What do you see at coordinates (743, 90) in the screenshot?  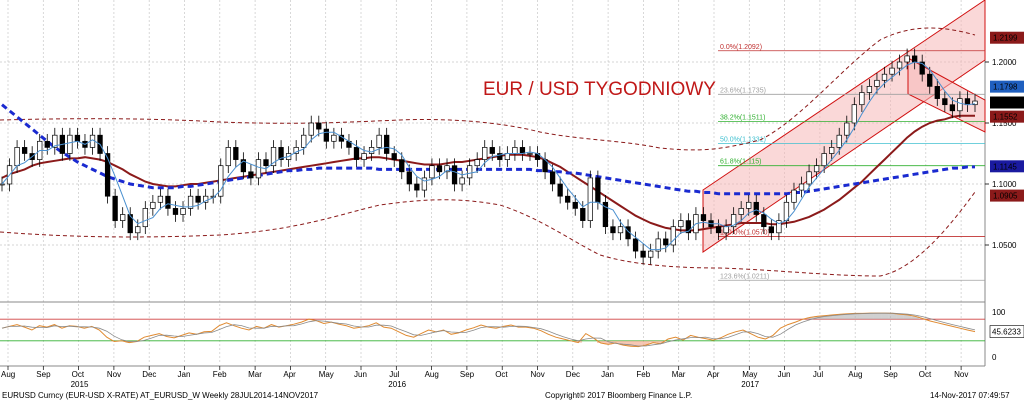 I see `fib-label: 23.6%(1.1735)` at bounding box center [743, 90].